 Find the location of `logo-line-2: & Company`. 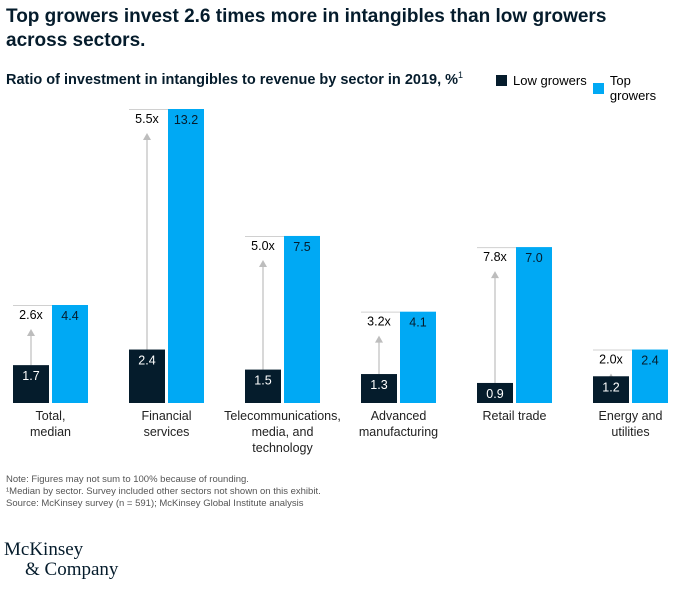

logo-line-2: & Company is located at coordinates (72, 569).